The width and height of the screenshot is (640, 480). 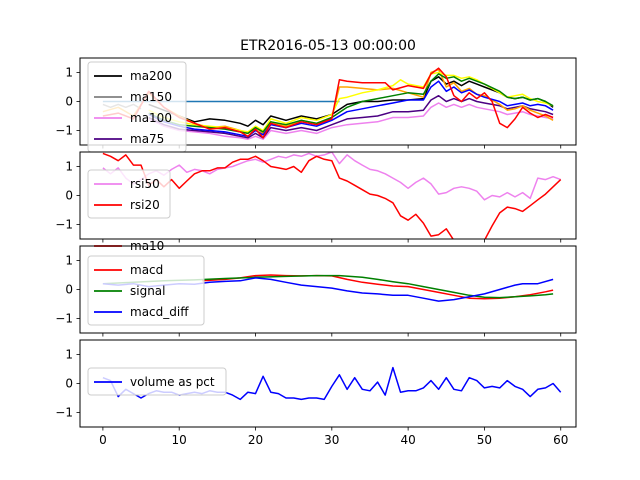 What do you see at coordinates (331, 440) in the screenshot?
I see `x-tick-label: 30` at bounding box center [331, 440].